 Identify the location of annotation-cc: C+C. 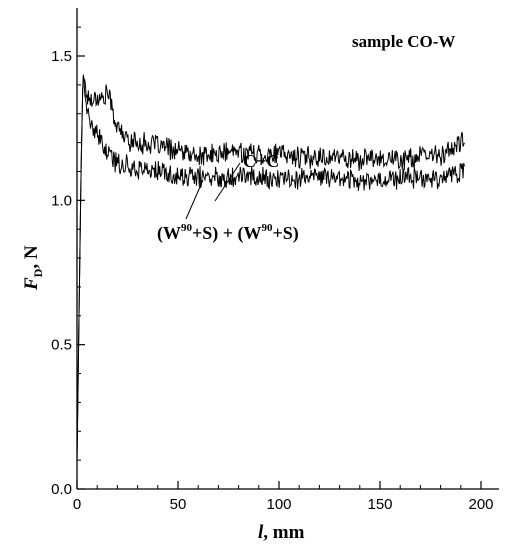
(261, 161).